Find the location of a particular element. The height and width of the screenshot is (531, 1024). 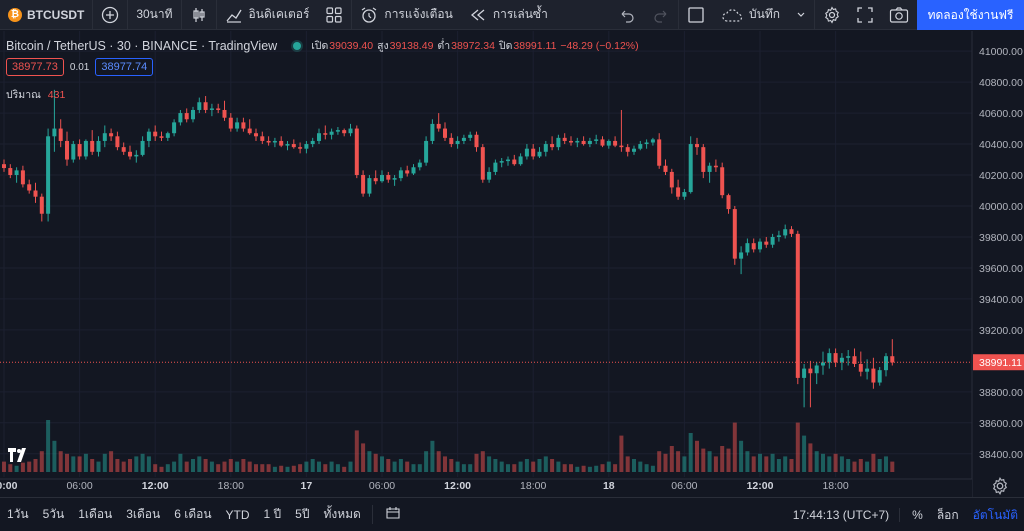

tradingview-logo is located at coordinates (19, 455).